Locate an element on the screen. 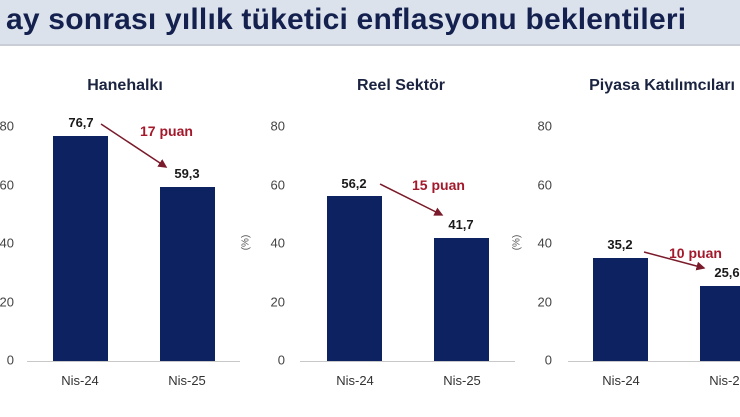 Image resolution: width=740 pixels, height=417 pixels. bar-value: 35,2 is located at coordinates (620, 244).